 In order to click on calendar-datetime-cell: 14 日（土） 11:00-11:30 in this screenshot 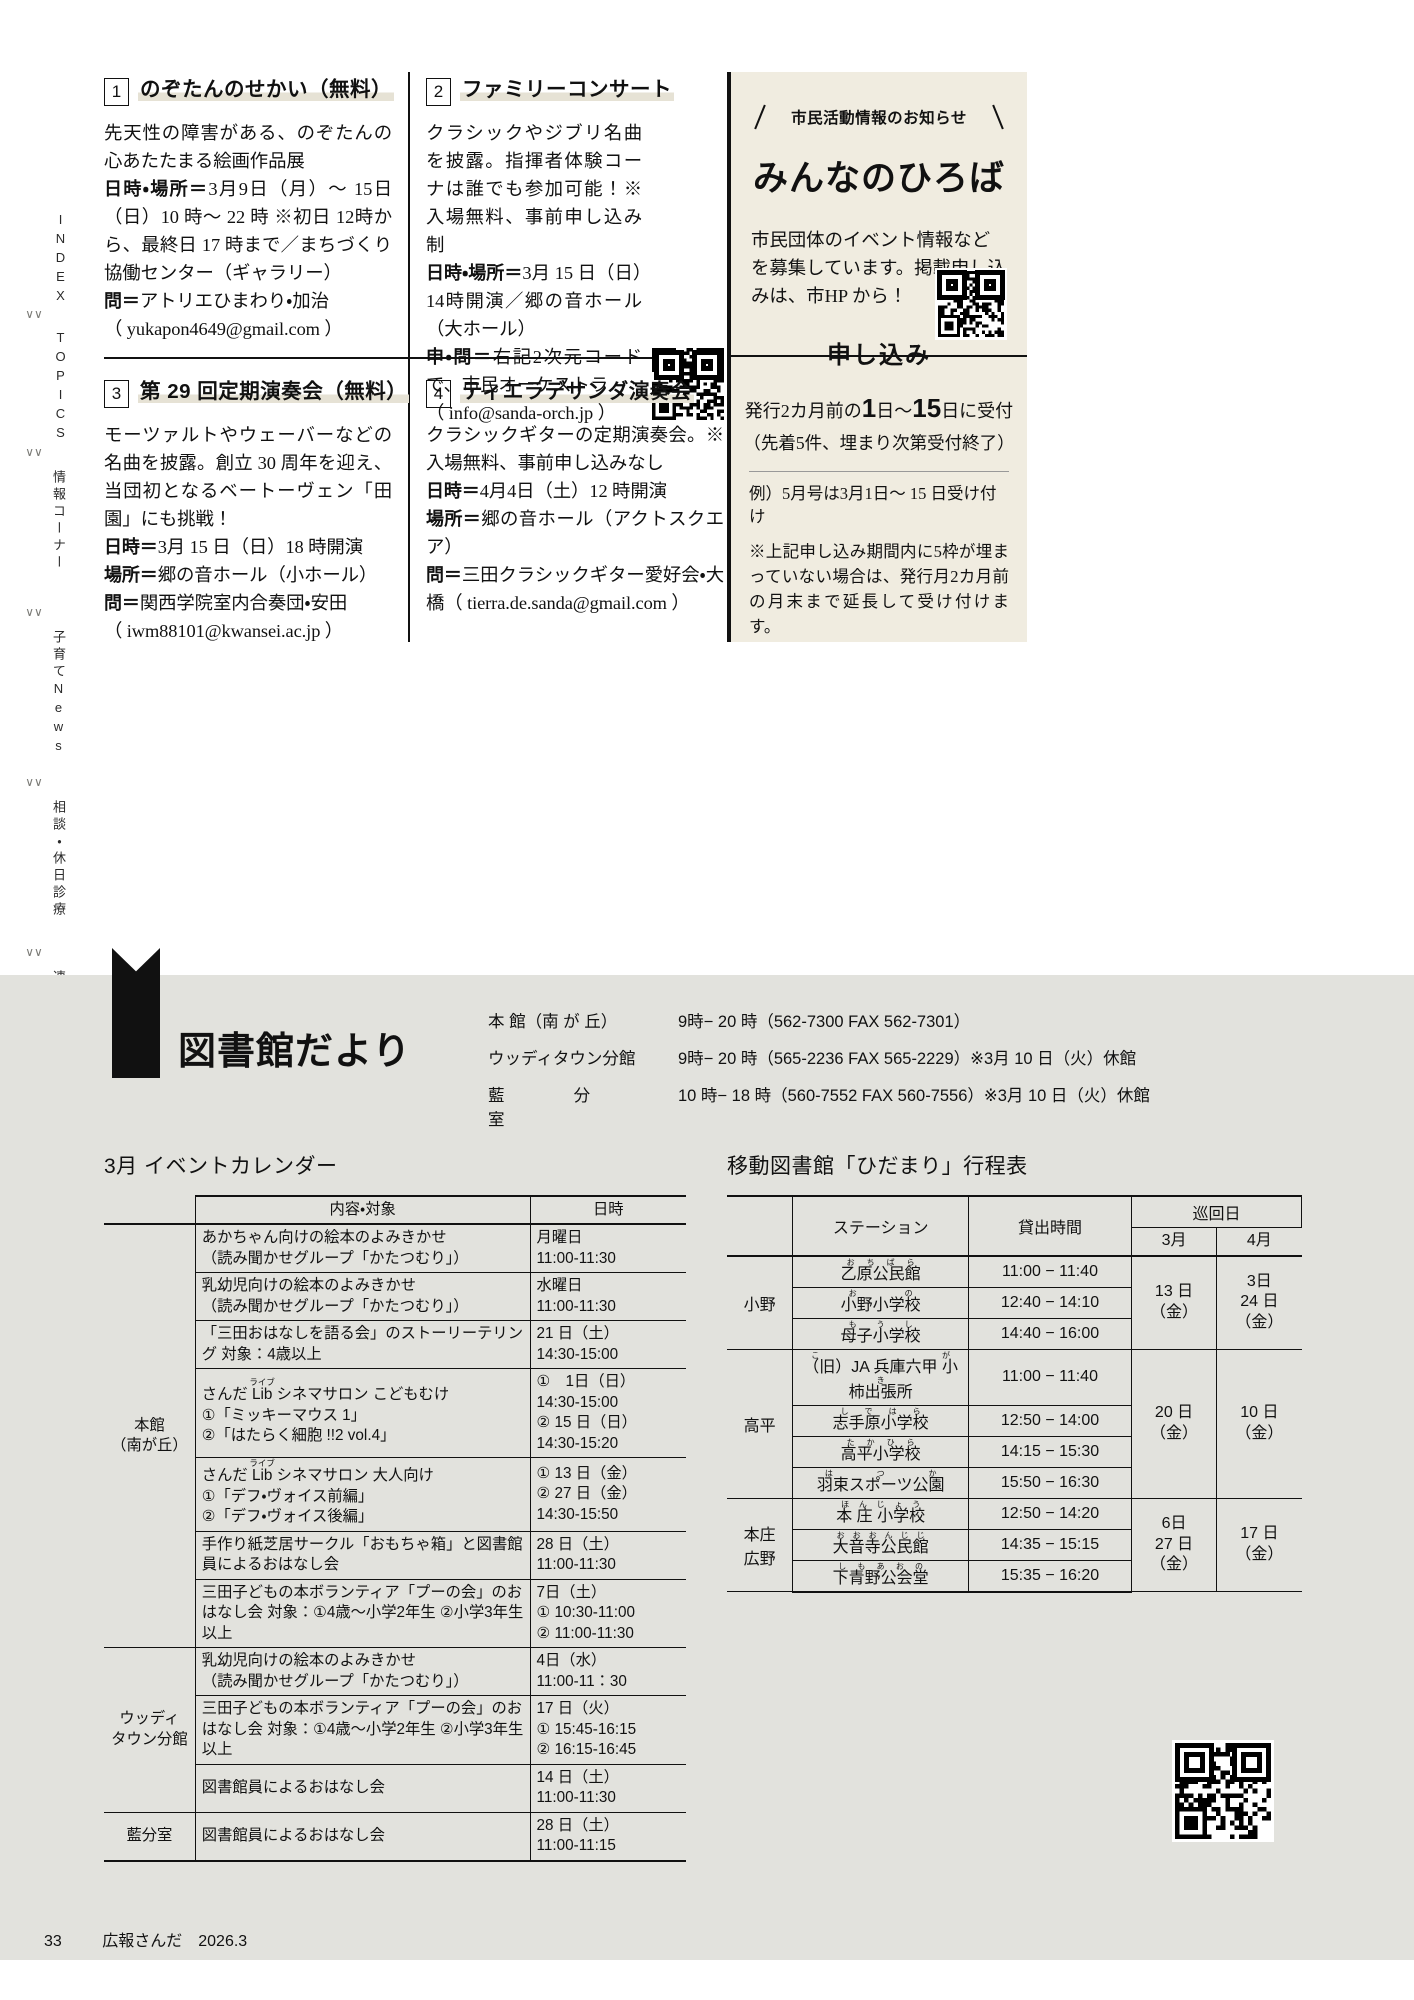, I will do `click(607, 1788)`.